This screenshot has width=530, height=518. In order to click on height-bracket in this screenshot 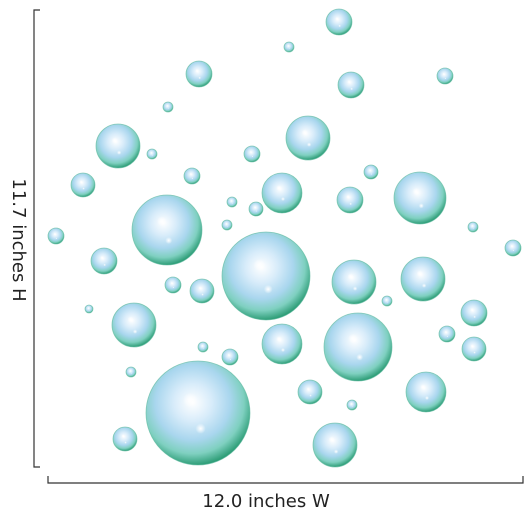, I will do `click(36, 238)`.